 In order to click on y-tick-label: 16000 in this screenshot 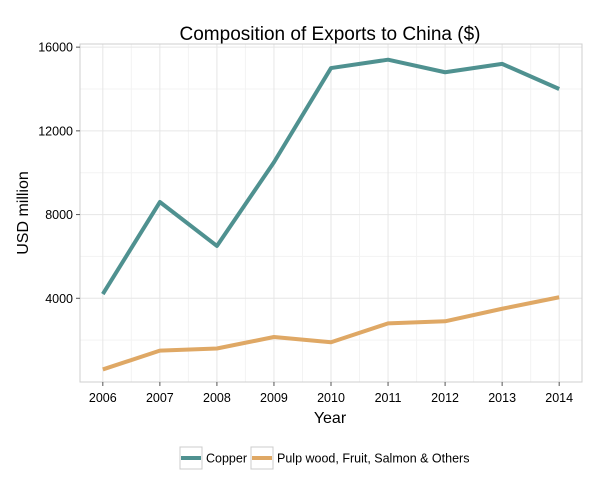, I will do `click(55, 48)`.